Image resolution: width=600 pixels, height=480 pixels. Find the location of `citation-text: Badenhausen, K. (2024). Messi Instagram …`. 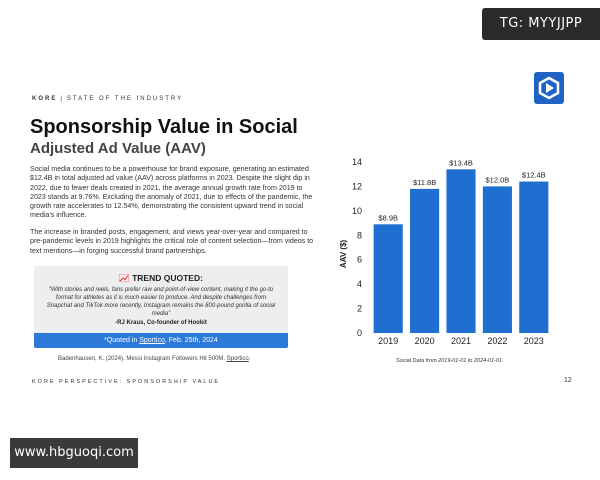

citation-text: Badenhausen, K. (2024). Messi Instagram … is located at coordinates (142, 359).